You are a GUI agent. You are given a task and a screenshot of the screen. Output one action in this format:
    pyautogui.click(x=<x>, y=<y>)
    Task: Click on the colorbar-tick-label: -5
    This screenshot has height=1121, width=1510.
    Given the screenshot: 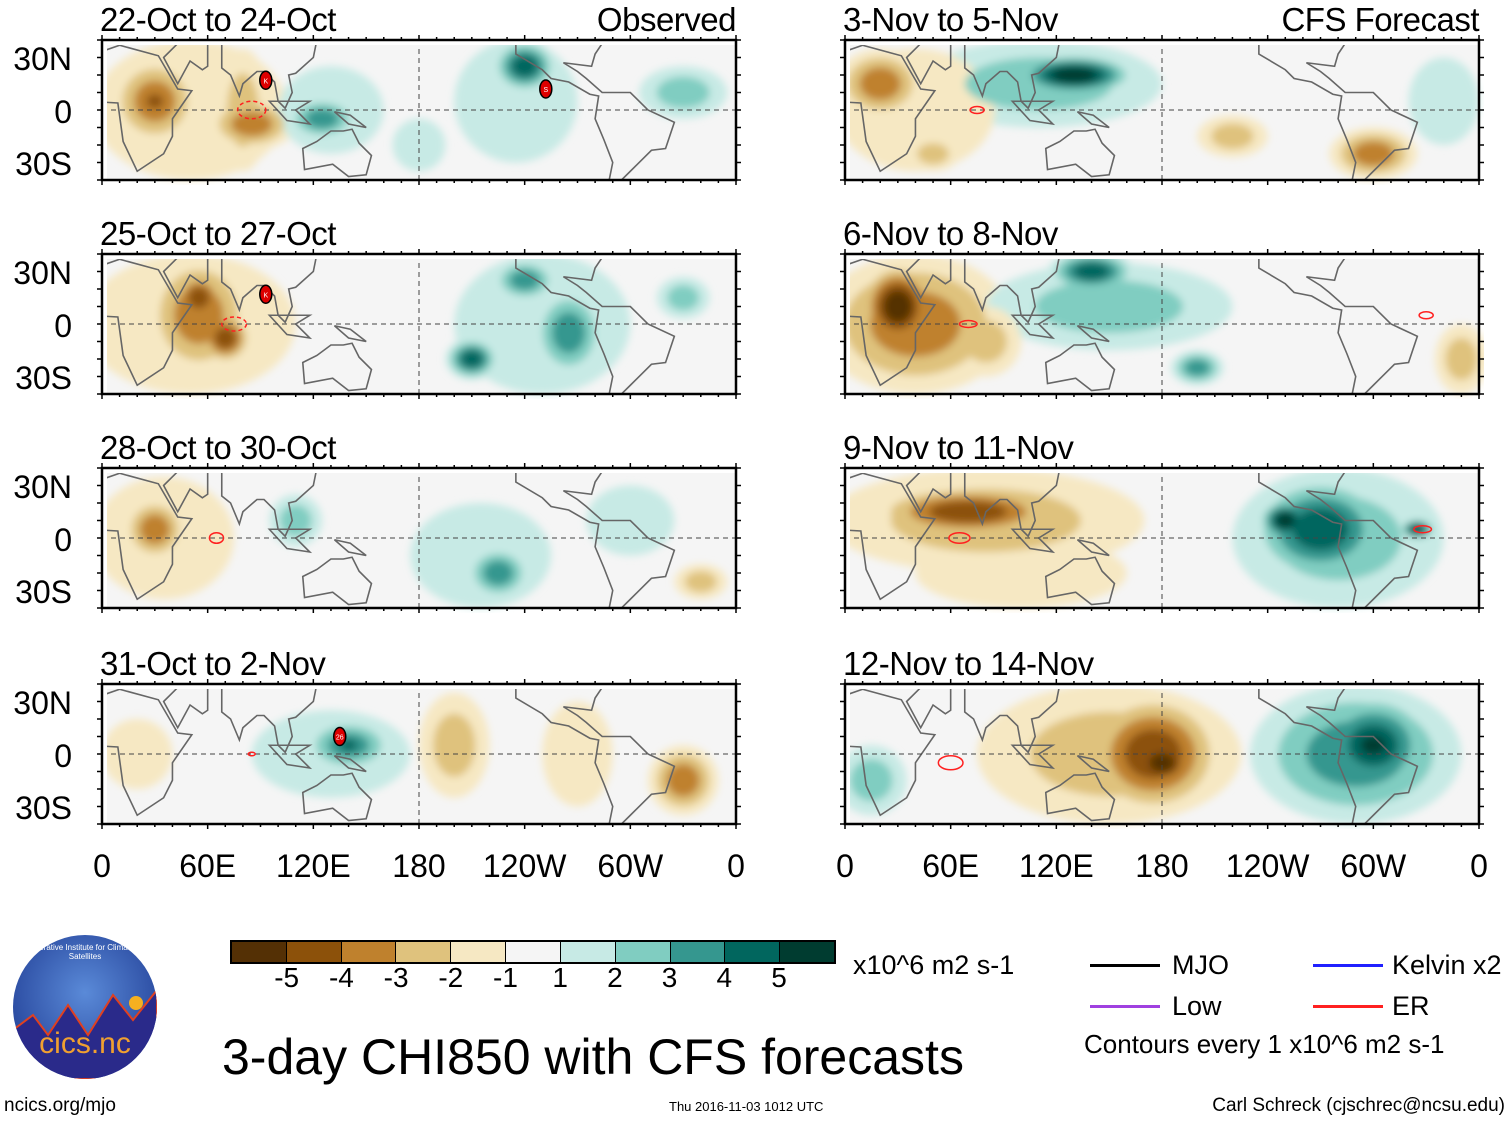 What is the action you would take?
    pyautogui.click(x=287, y=977)
    